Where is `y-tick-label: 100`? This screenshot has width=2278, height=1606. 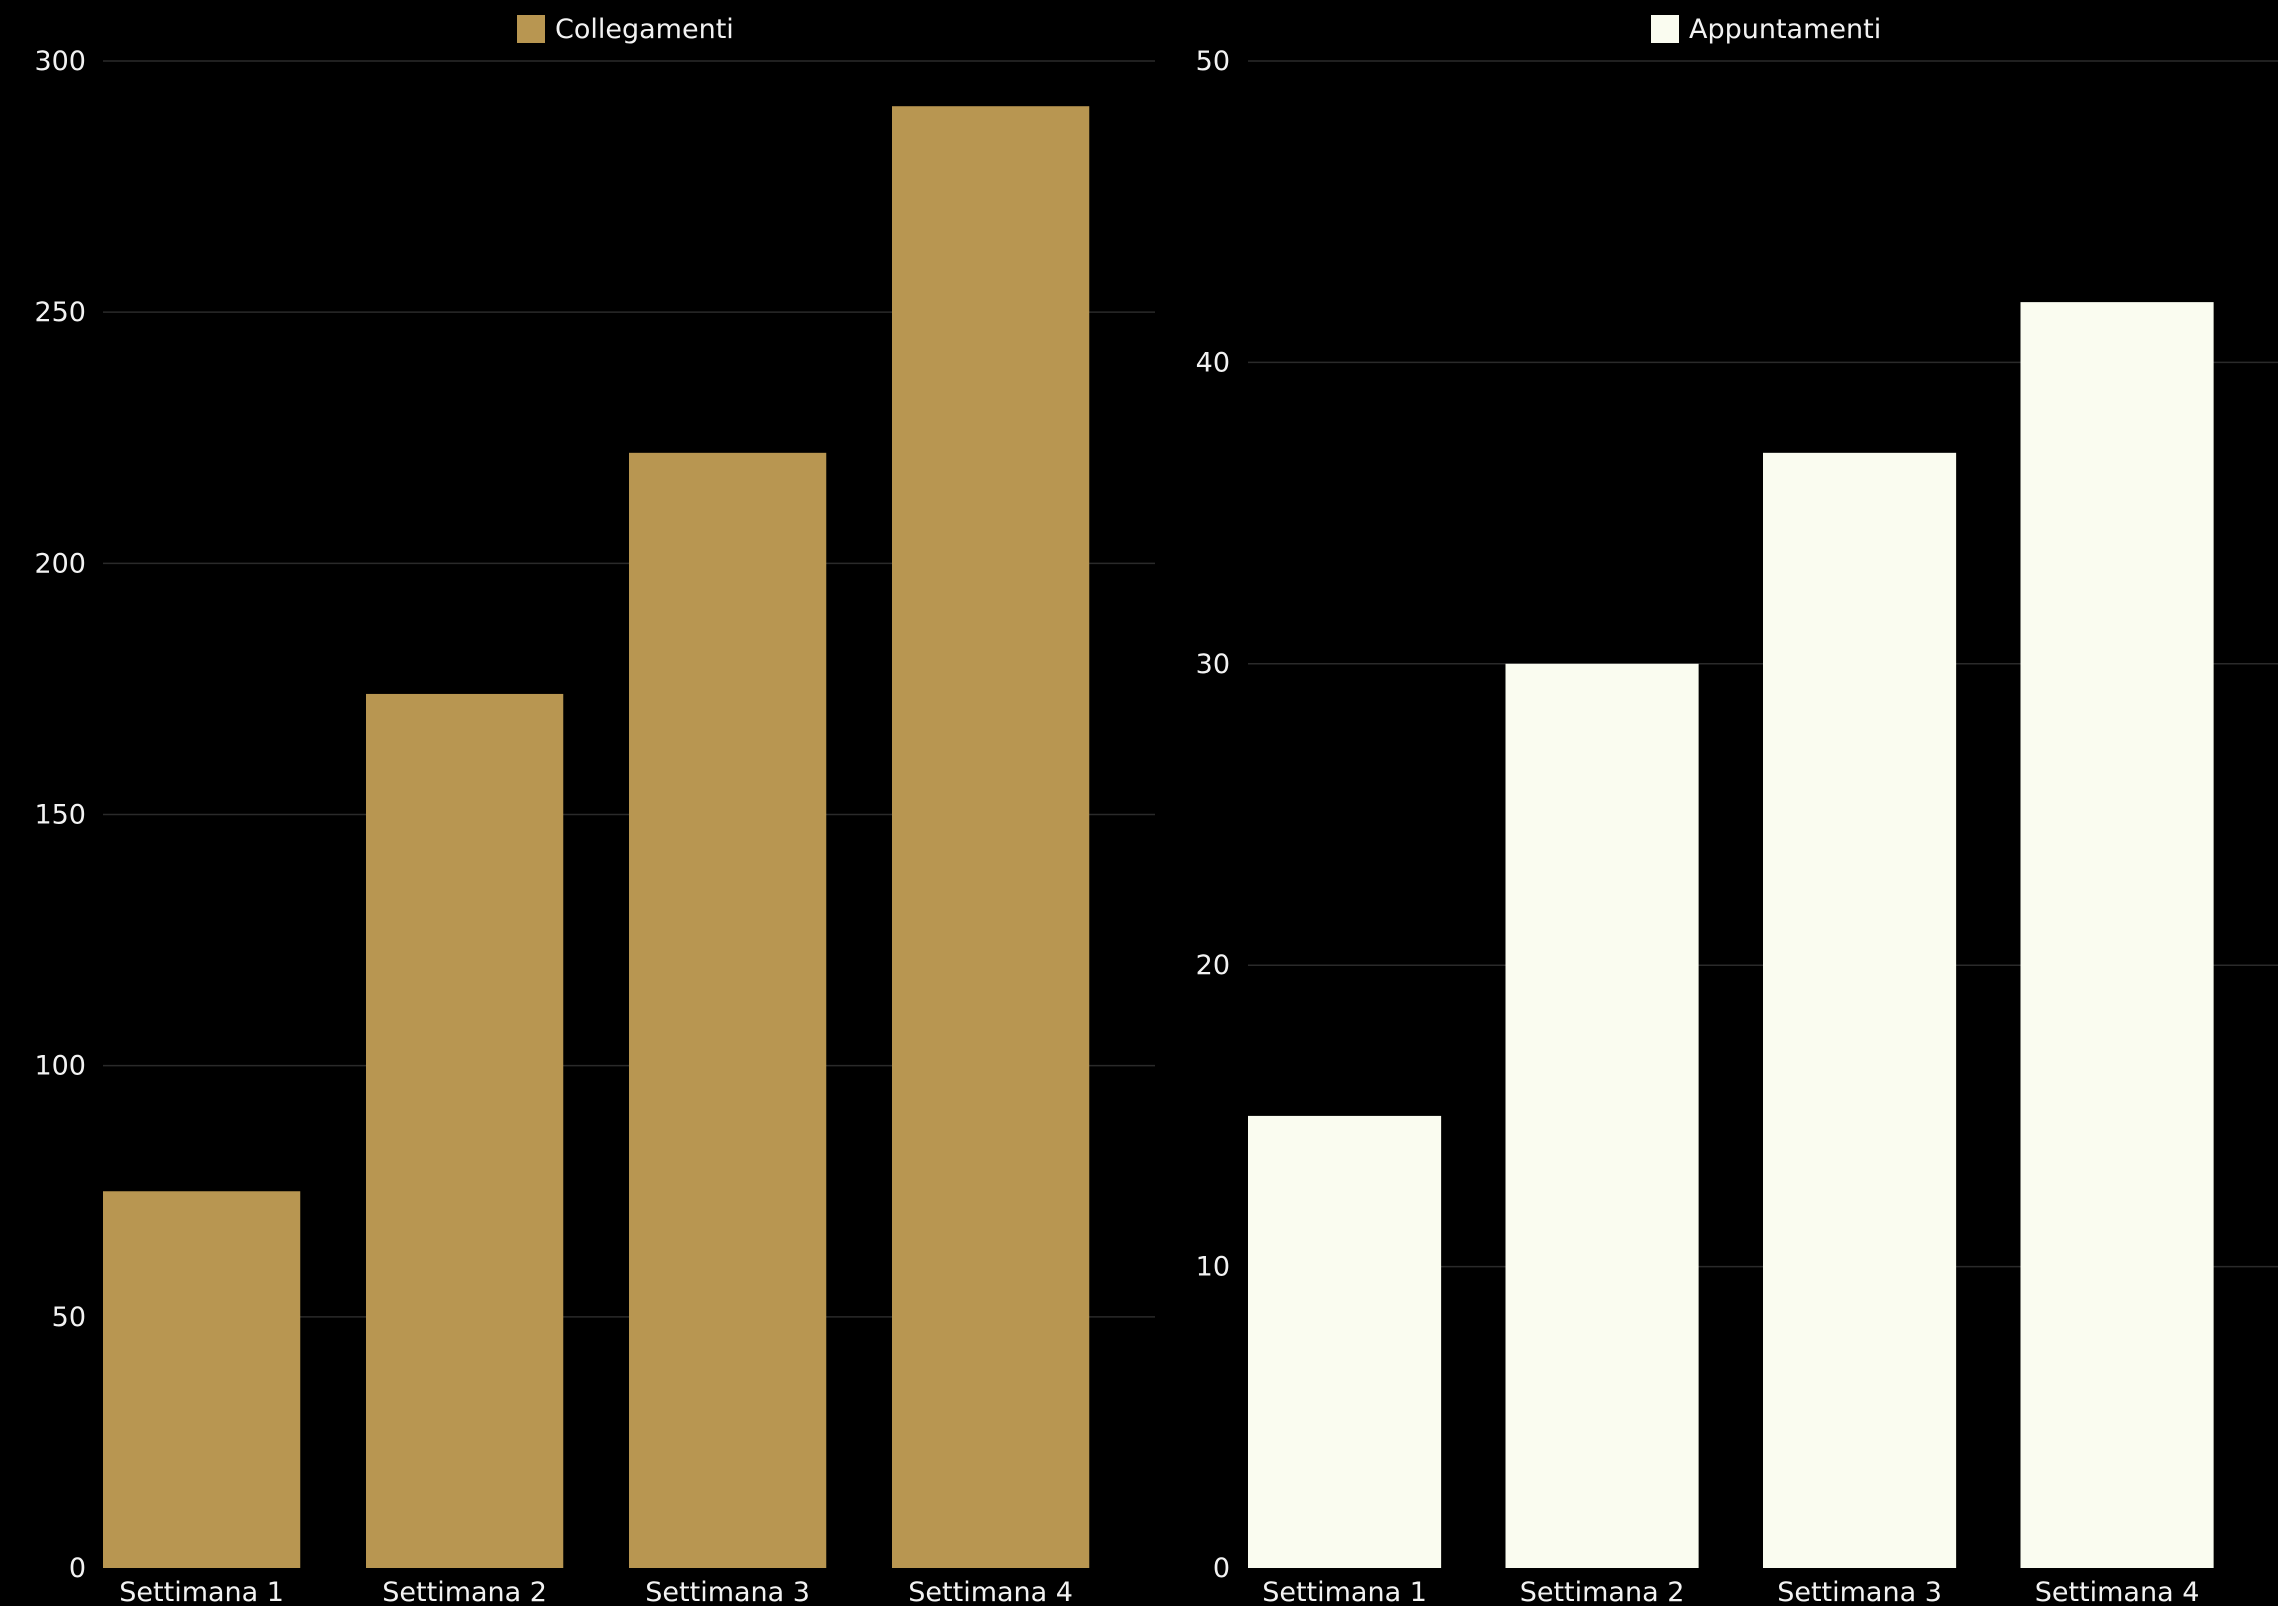
y-tick-label: 100 is located at coordinates (60, 1066).